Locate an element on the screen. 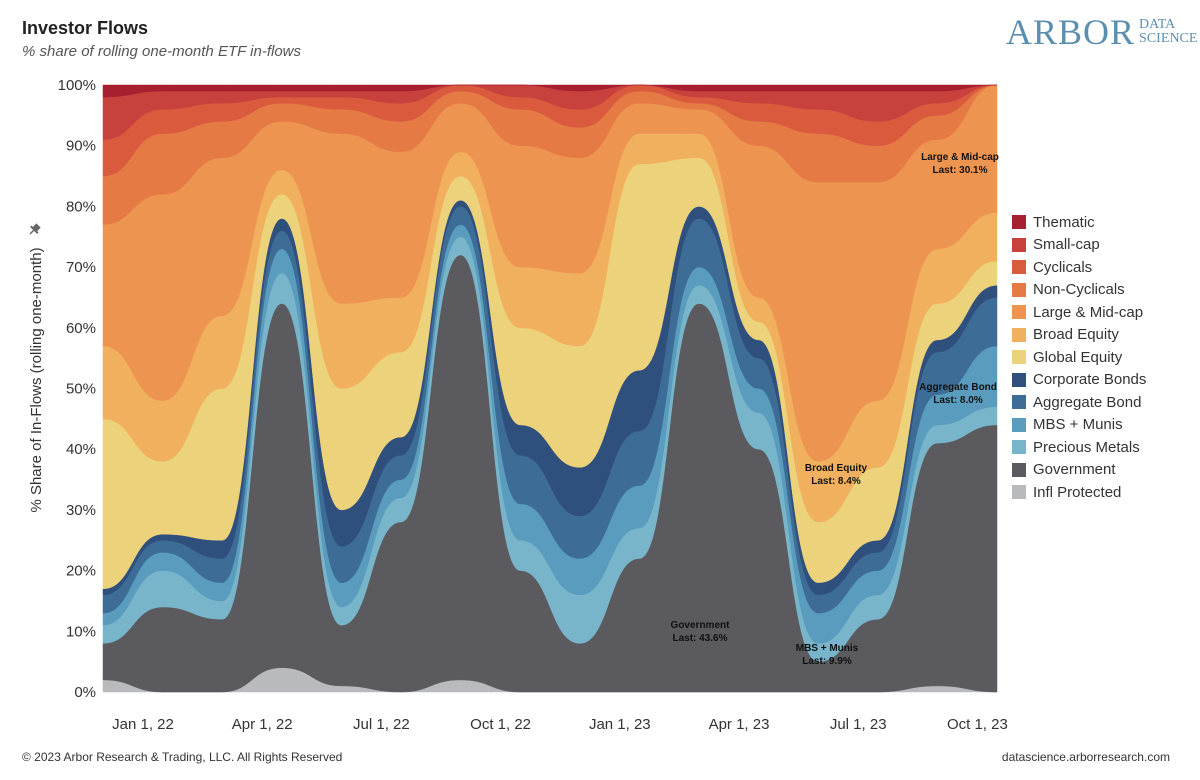 The width and height of the screenshot is (1200, 780). legend-item: Non-Cyclicals is located at coordinates (1079, 290).